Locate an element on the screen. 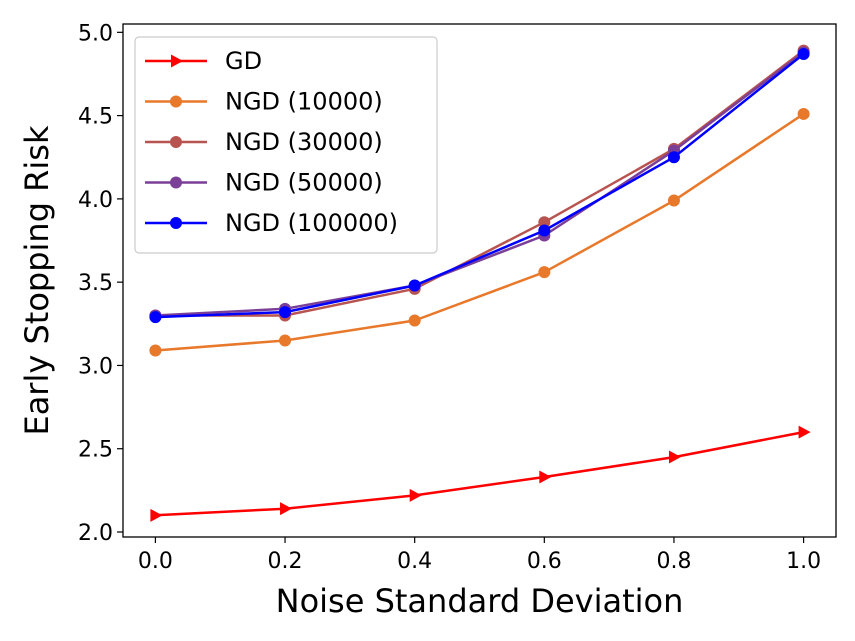 This screenshot has height=641, width=855. x-tick-label: 0.8 is located at coordinates (673, 561).